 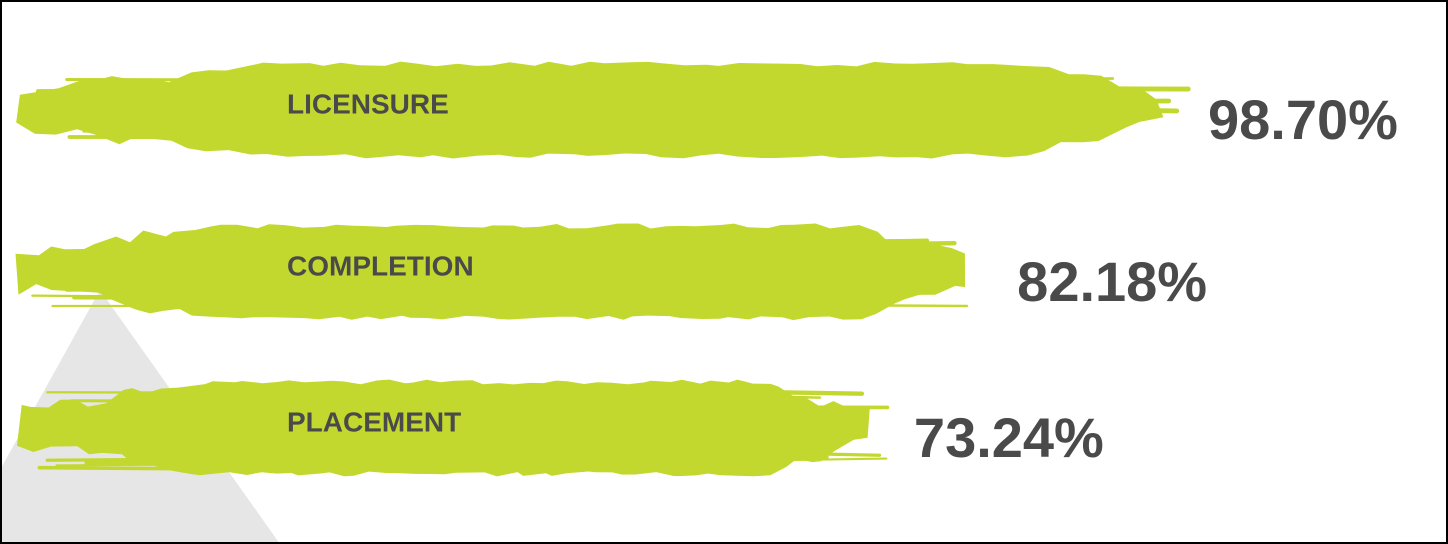 What do you see at coordinates (380, 265) in the screenshot?
I see `category-label: COMPLETION` at bounding box center [380, 265].